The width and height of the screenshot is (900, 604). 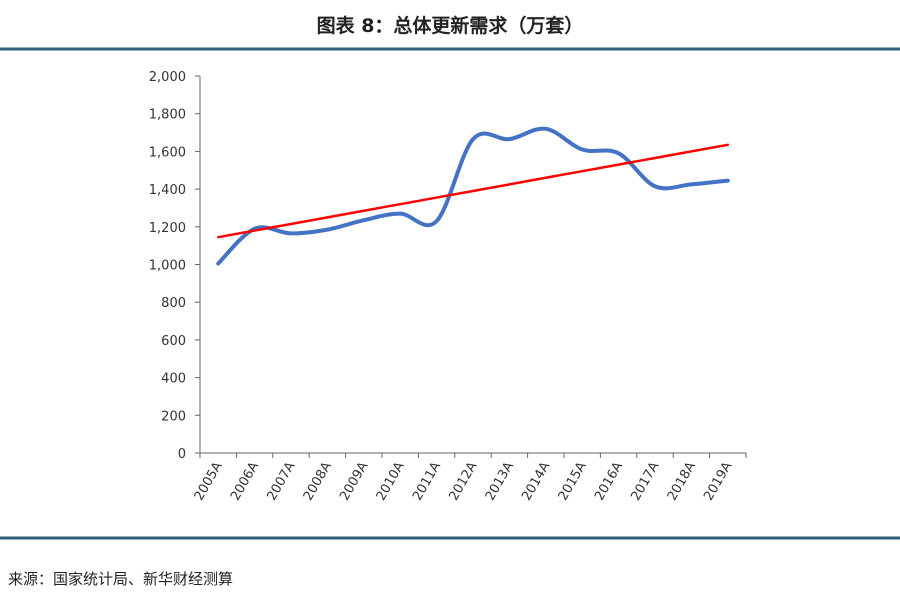 What do you see at coordinates (167, 228) in the screenshot?
I see `y-tick-label: 1,200` at bounding box center [167, 228].